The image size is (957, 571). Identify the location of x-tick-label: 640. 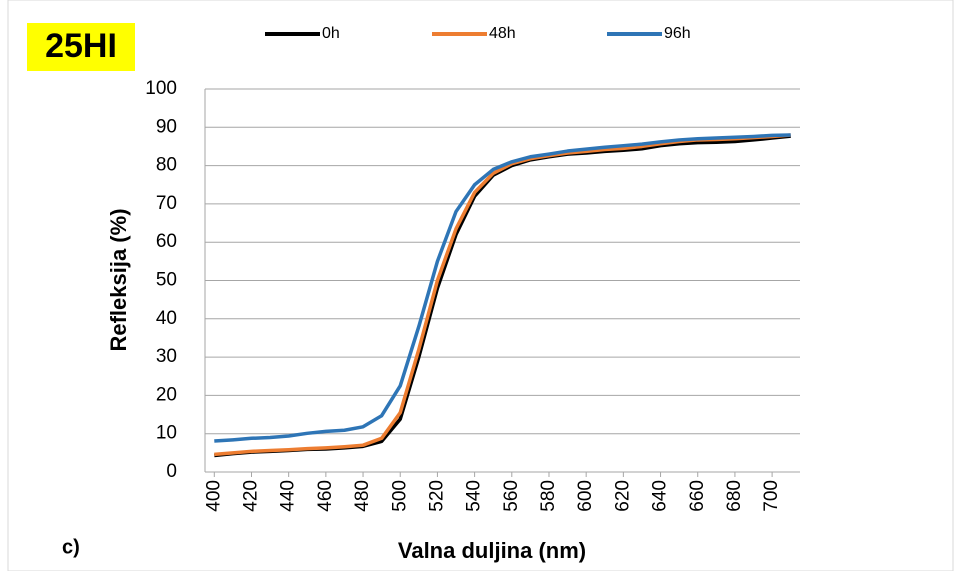
(660, 496).